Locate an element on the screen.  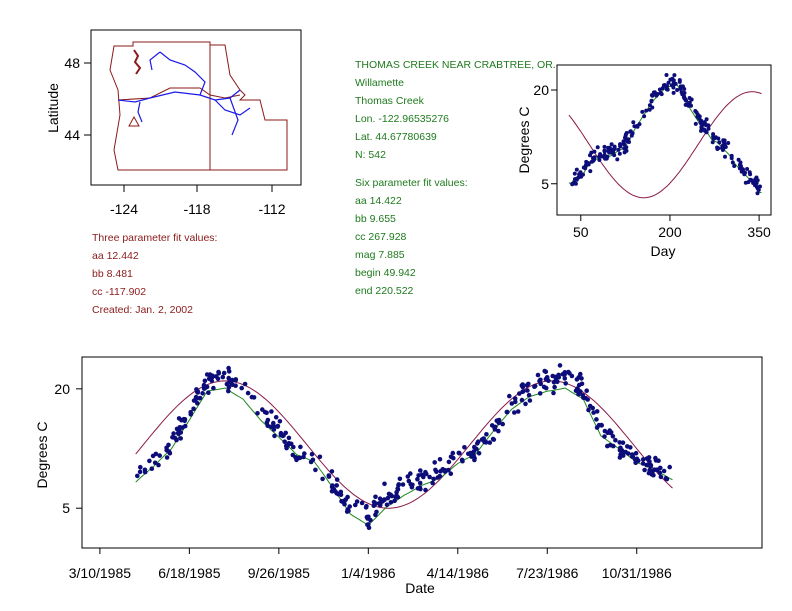
date-ytick-label: 20 is located at coordinates (62, 389).